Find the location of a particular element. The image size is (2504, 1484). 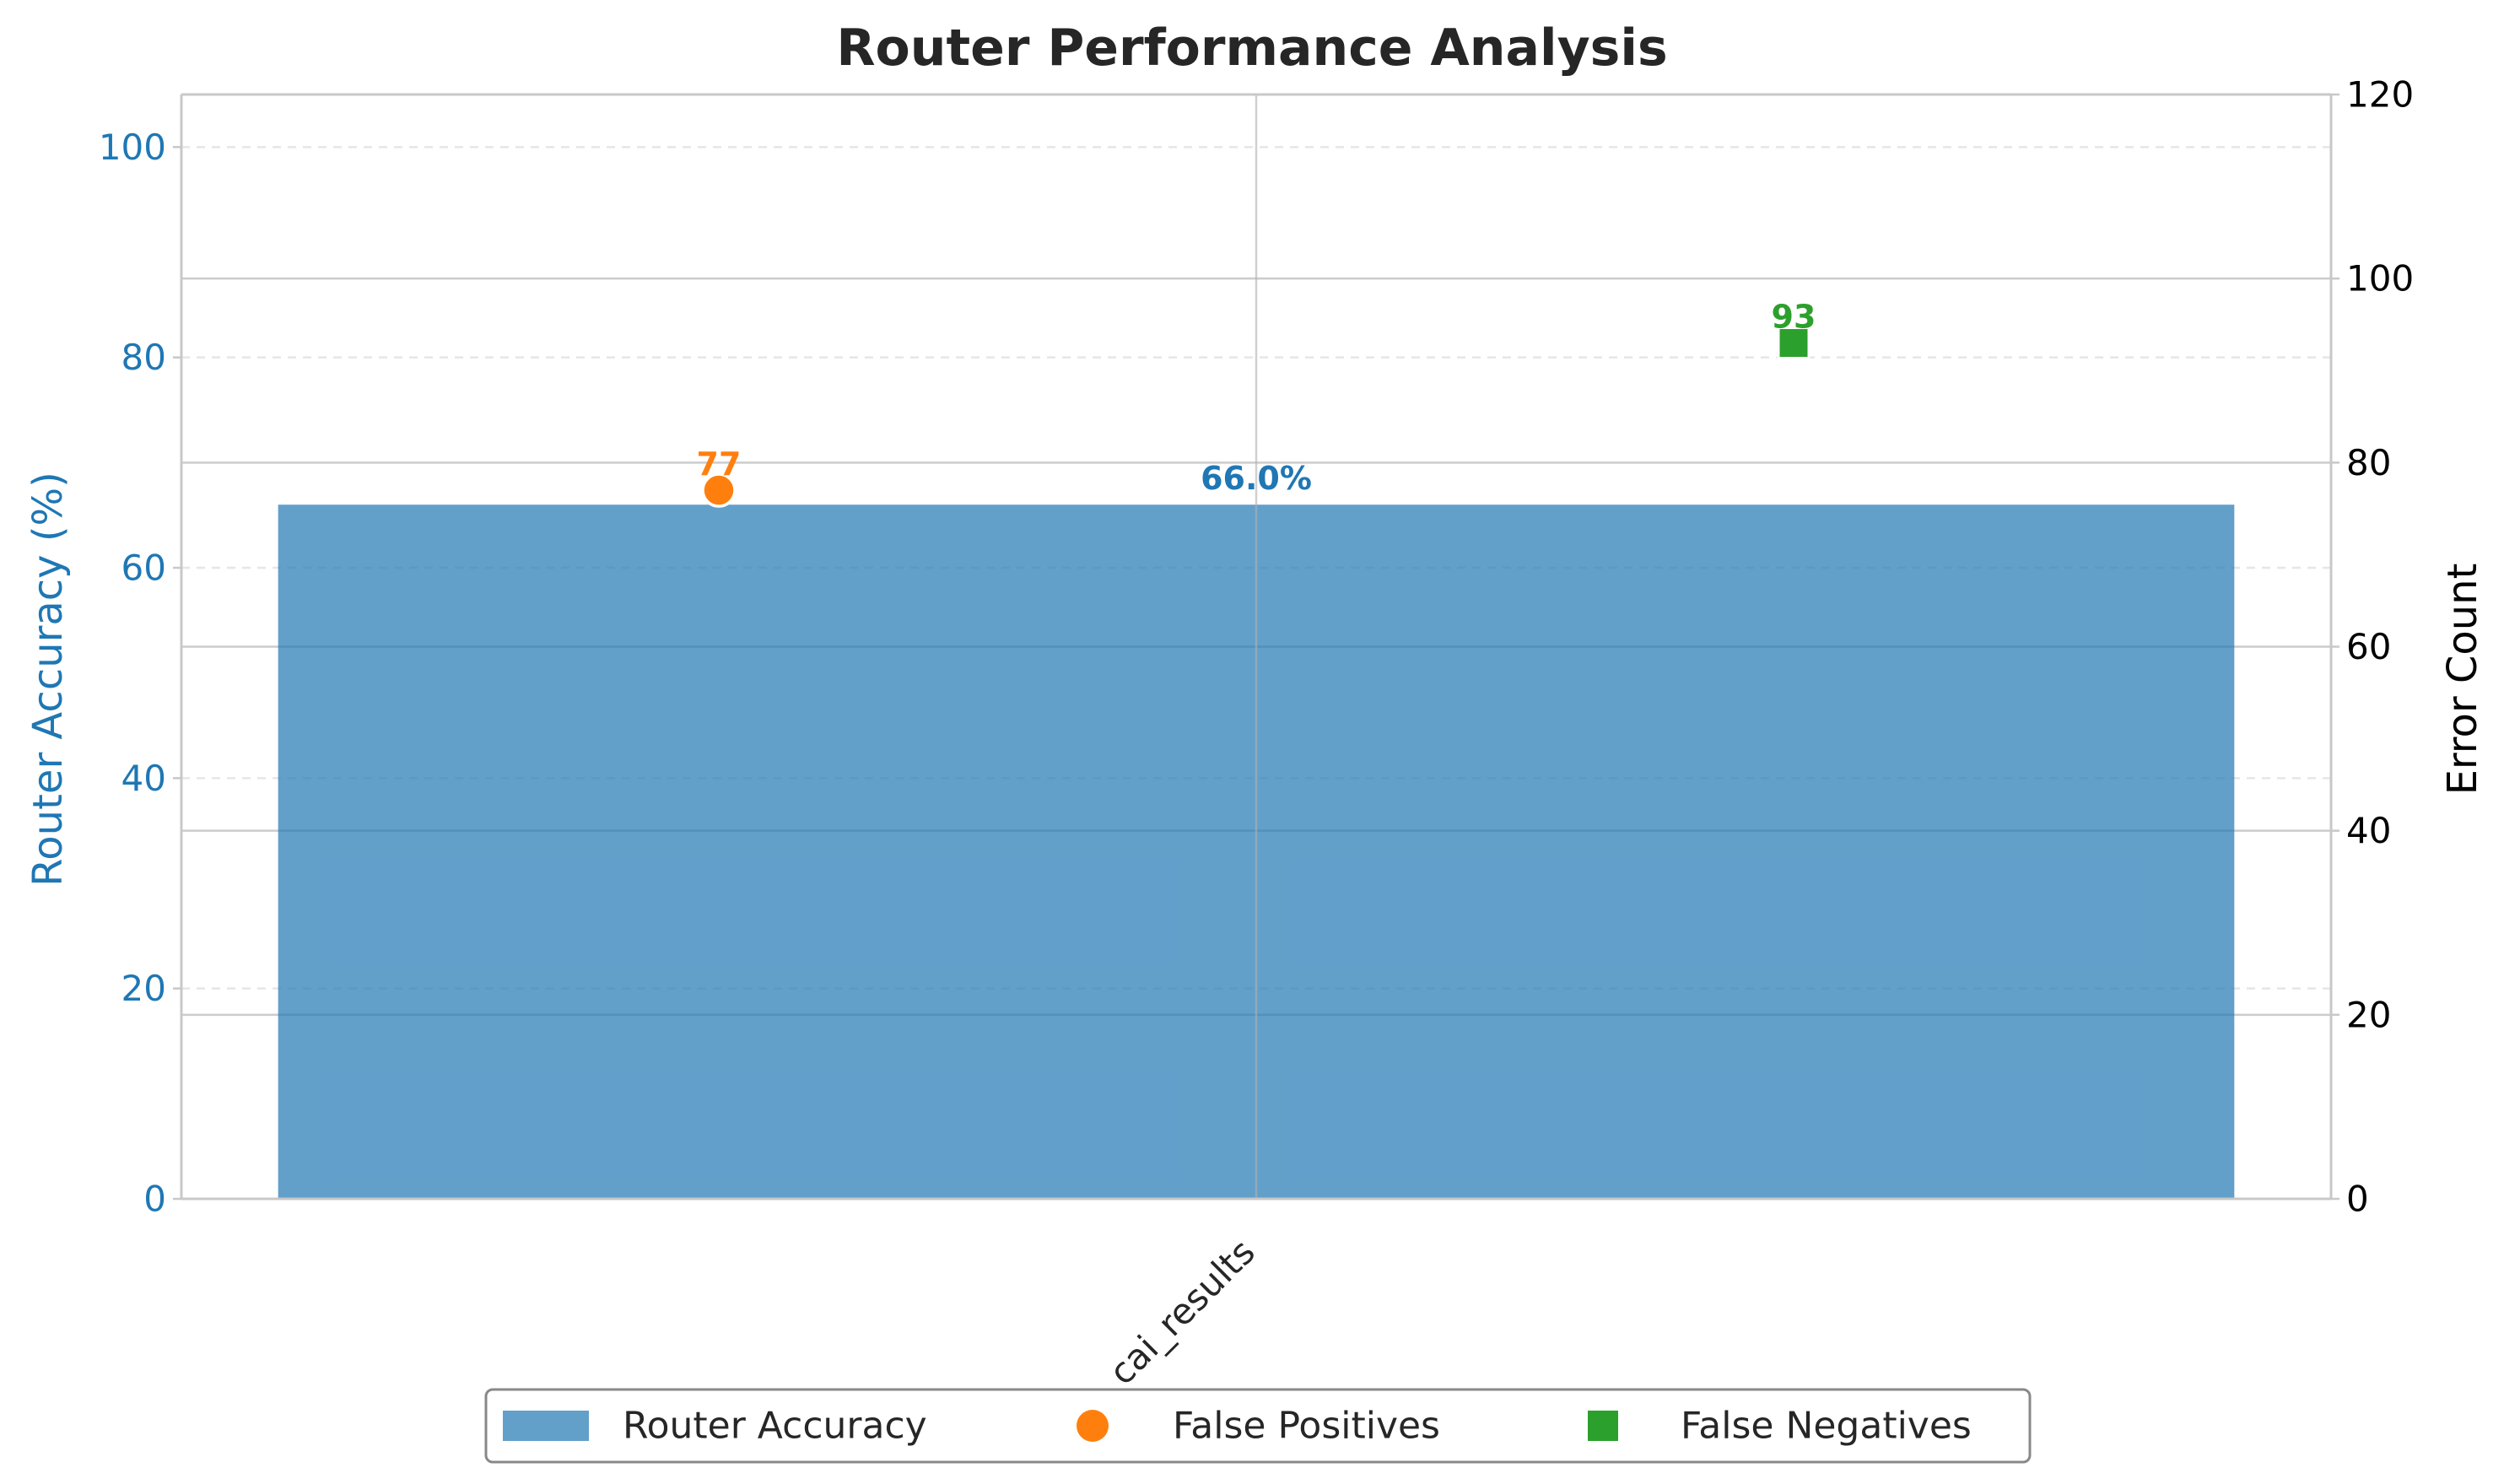

legend-label-router-accuracy: Router Accuracy is located at coordinates (775, 1426).